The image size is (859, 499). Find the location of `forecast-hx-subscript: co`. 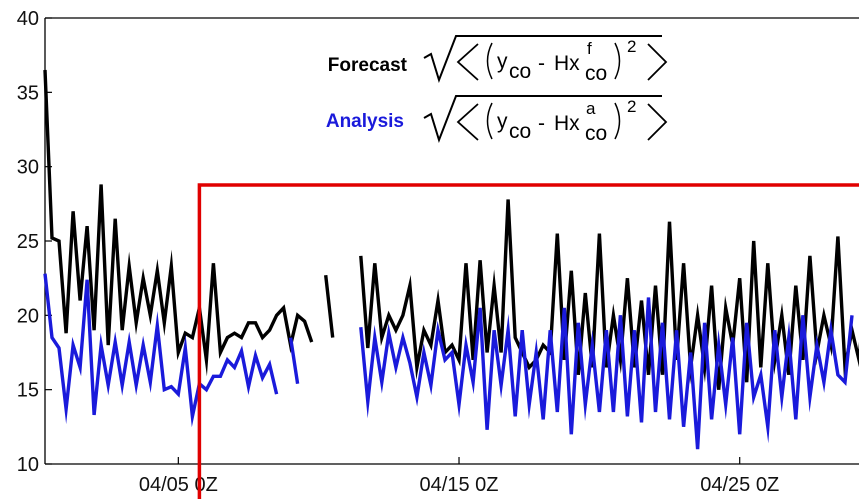

forecast-hx-subscript: co is located at coordinates (596, 73).